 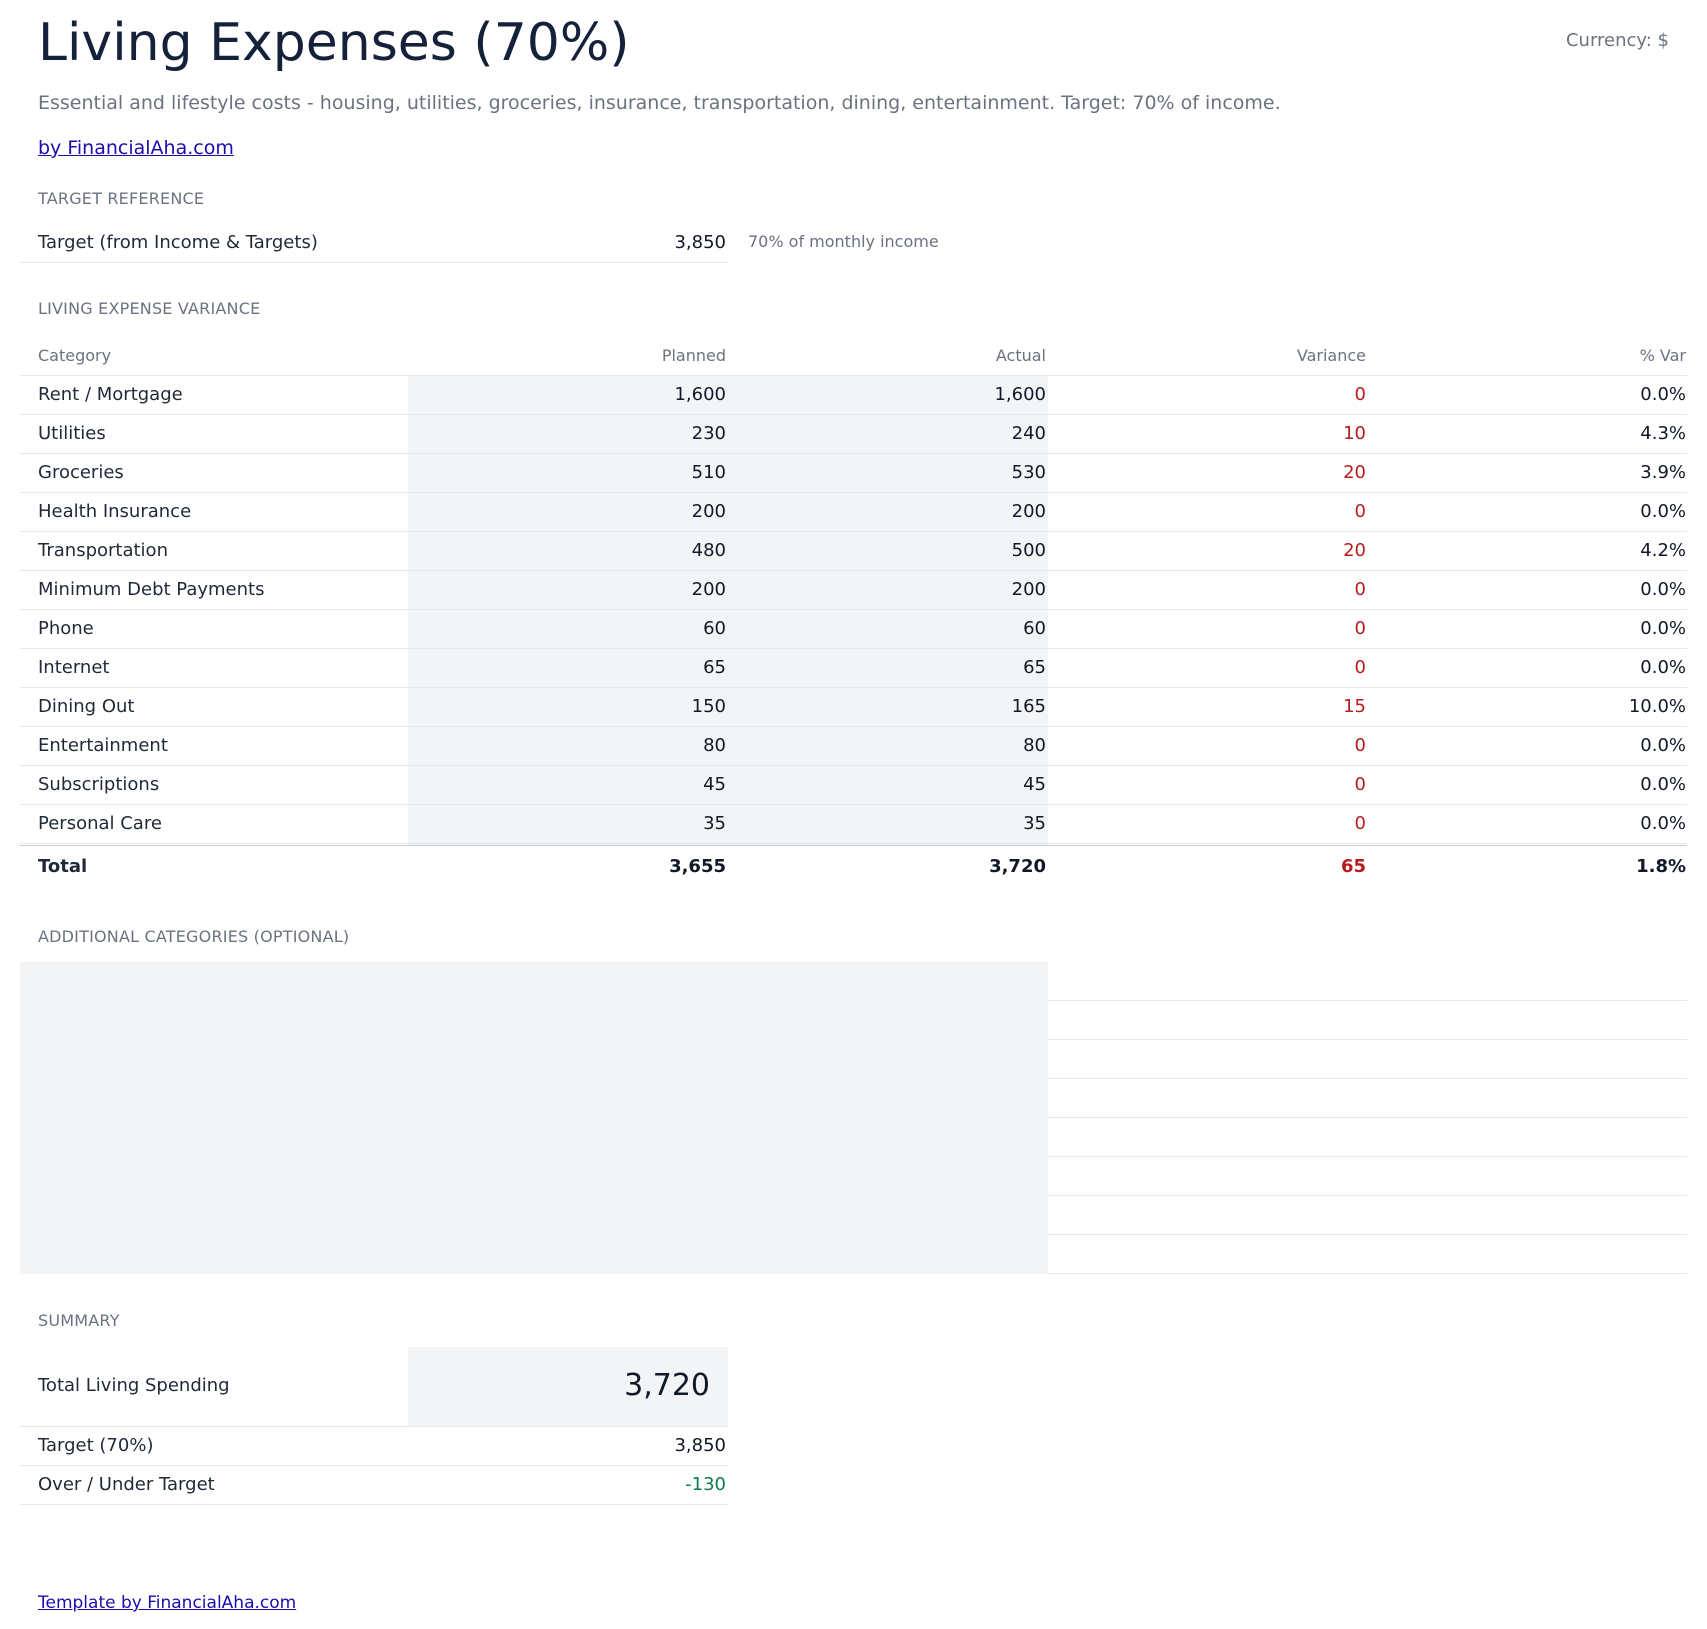 I want to click on row-planned: 150, so click(x=708, y=706).